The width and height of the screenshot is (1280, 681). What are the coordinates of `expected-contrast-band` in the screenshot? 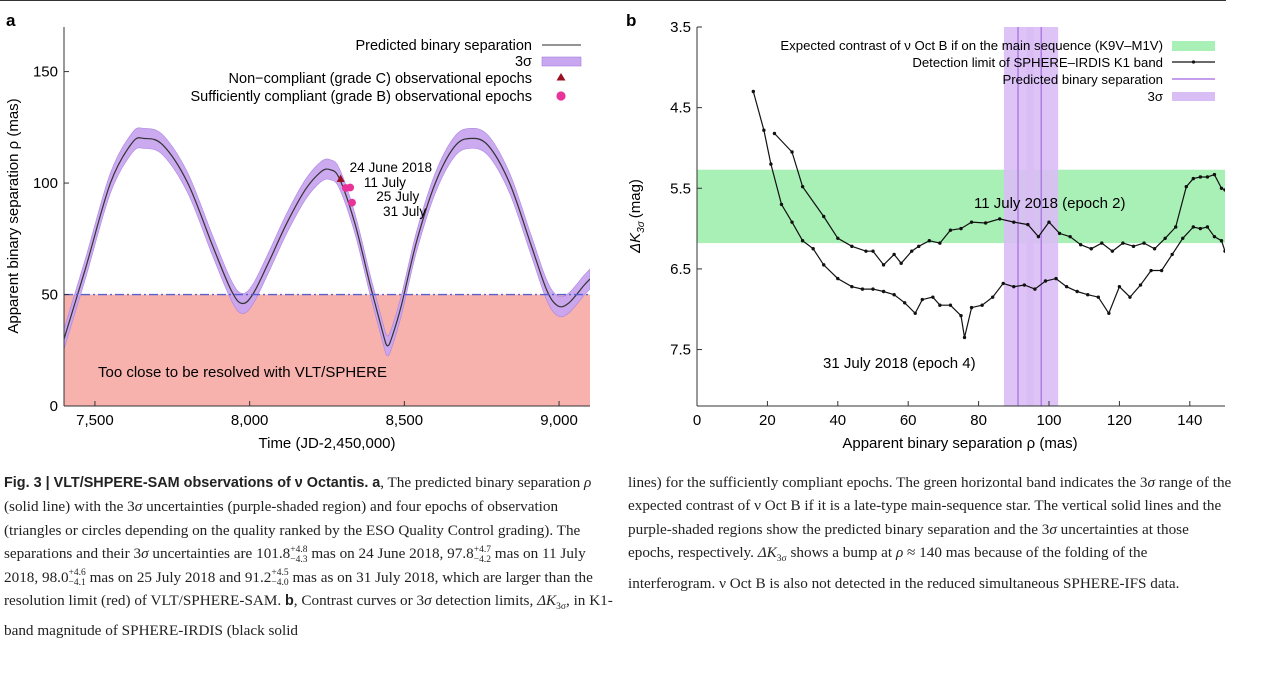 It's located at (961, 206).